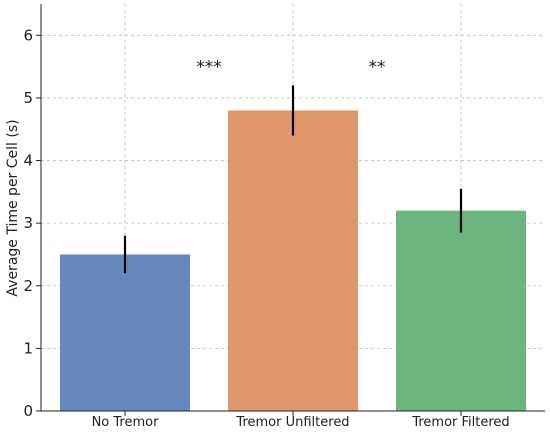 The height and width of the screenshot is (434, 550). Describe the element at coordinates (292, 422) in the screenshot. I see `x-tick-label: Tremor Unfiltered` at that location.